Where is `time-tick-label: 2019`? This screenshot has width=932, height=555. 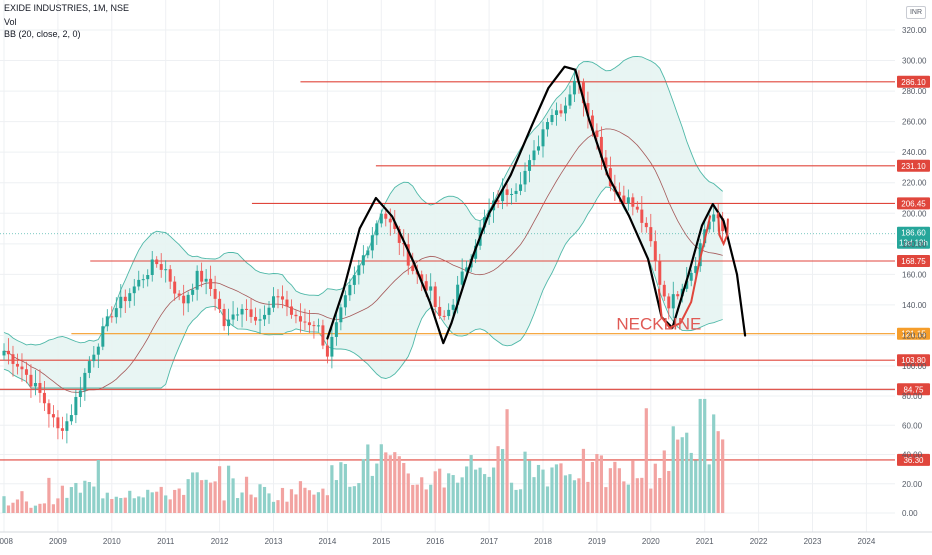
time-tick-label: 2019 is located at coordinates (597, 541).